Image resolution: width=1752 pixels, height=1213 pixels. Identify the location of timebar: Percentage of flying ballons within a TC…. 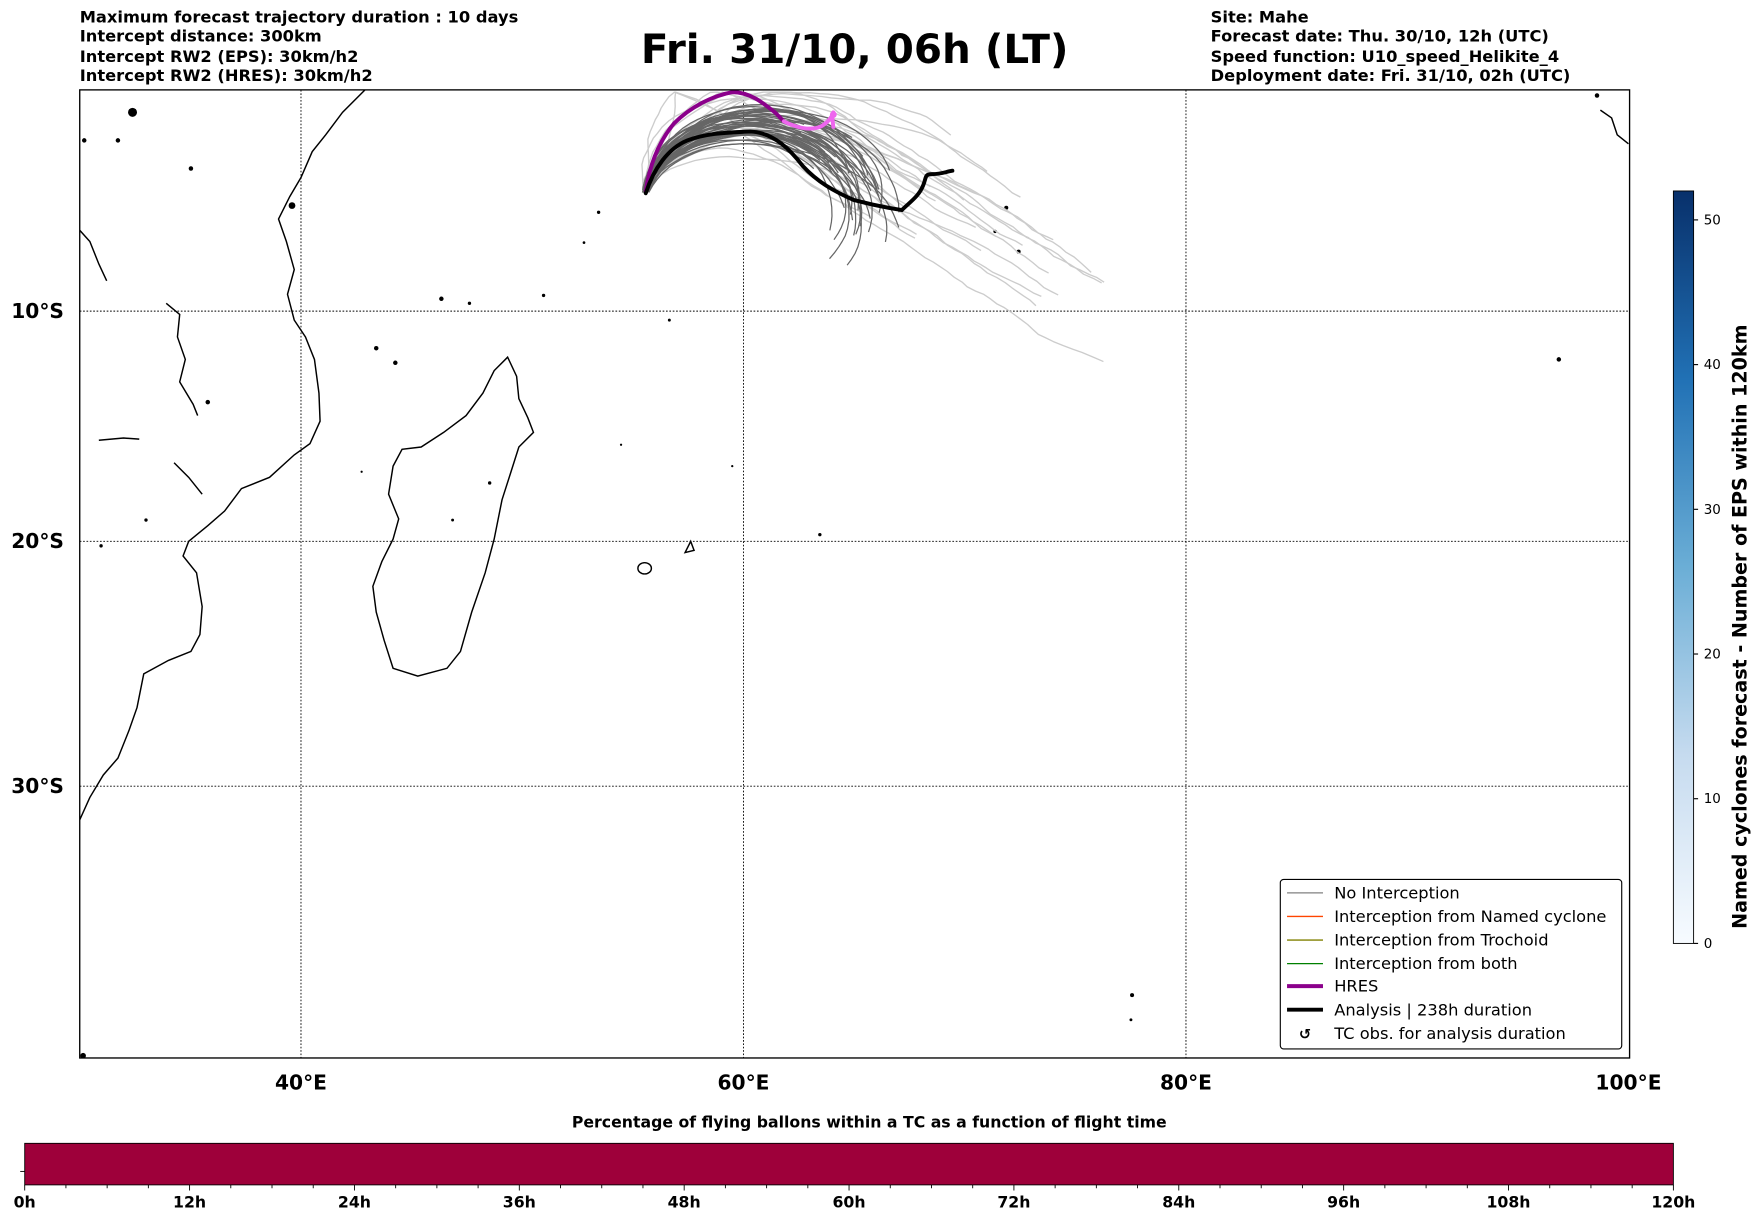
(855, 1162).